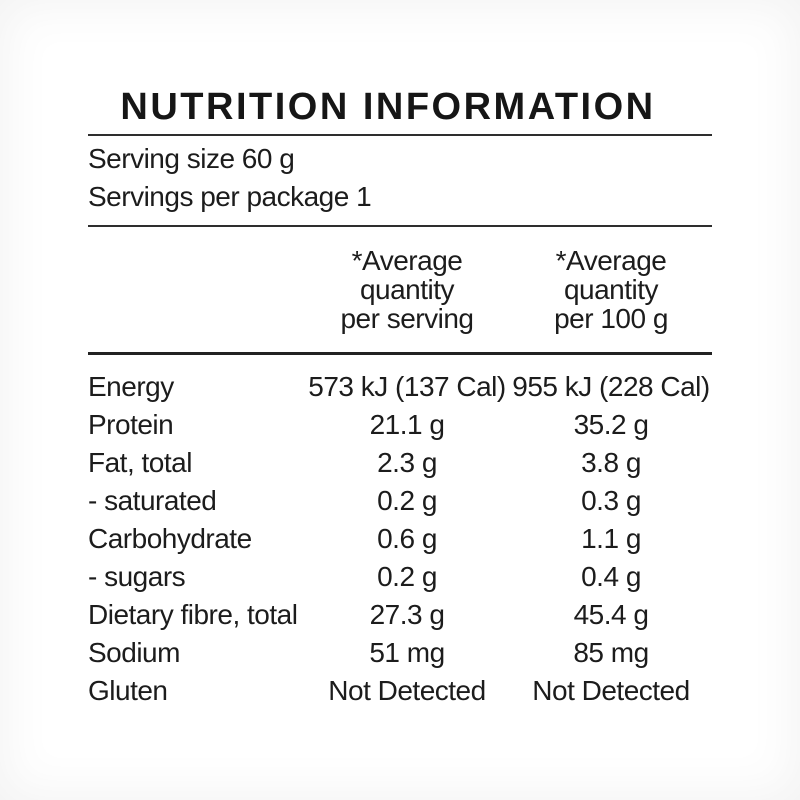  I want to click on nutrient-name: Protein, so click(131, 424).